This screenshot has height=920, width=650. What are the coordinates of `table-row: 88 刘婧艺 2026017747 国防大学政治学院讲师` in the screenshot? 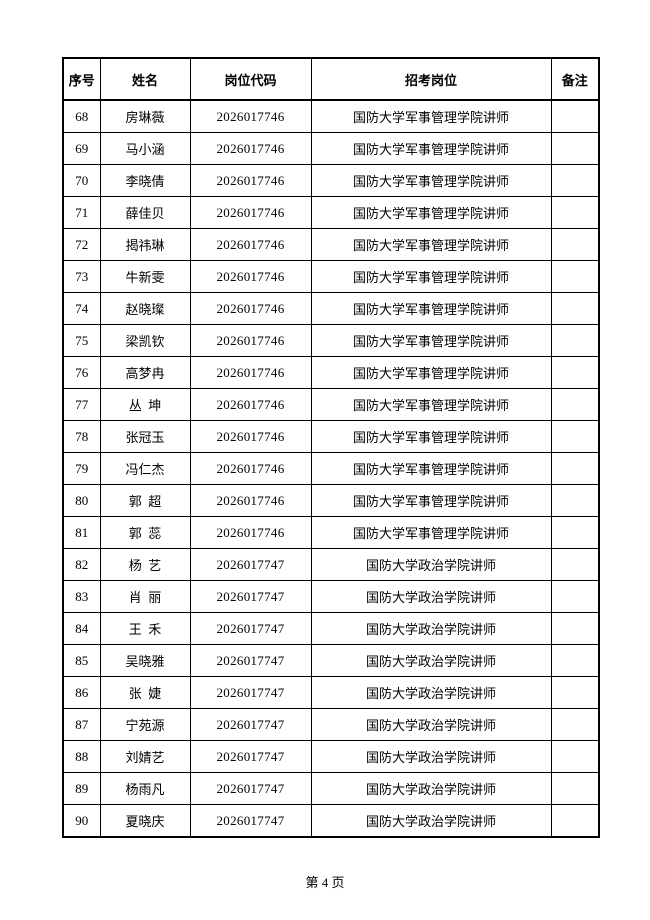 It's located at (331, 756).